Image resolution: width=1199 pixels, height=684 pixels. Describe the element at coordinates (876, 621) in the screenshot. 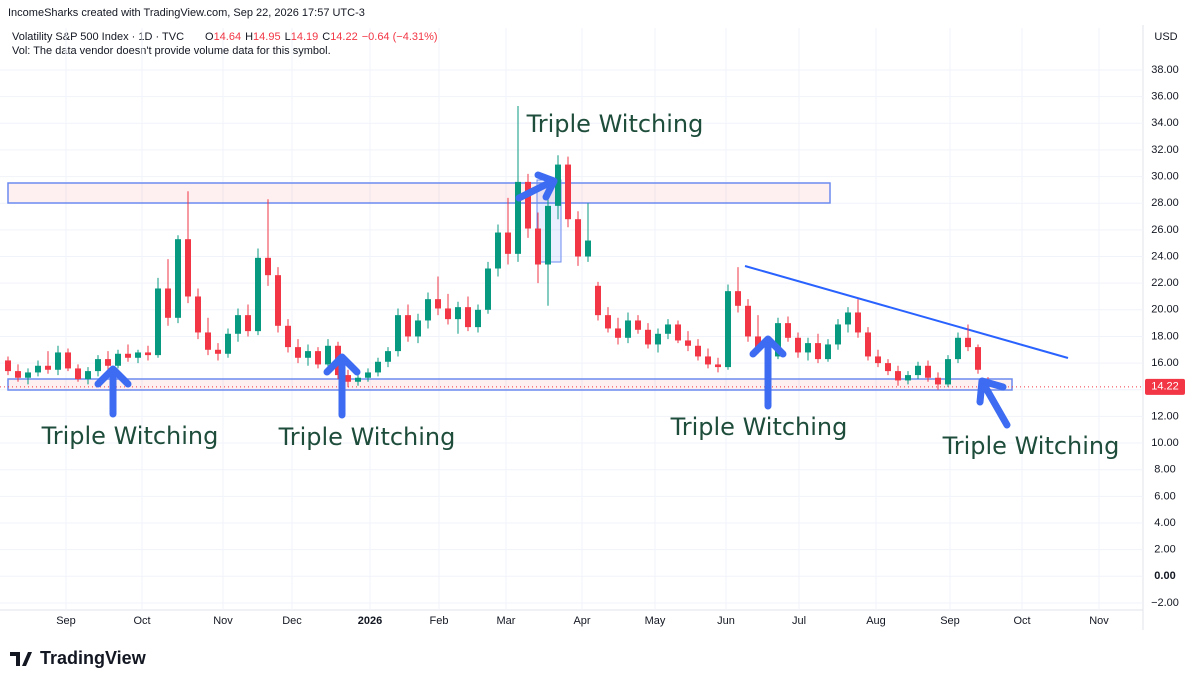

I see `x-tick-label: Aug` at that location.